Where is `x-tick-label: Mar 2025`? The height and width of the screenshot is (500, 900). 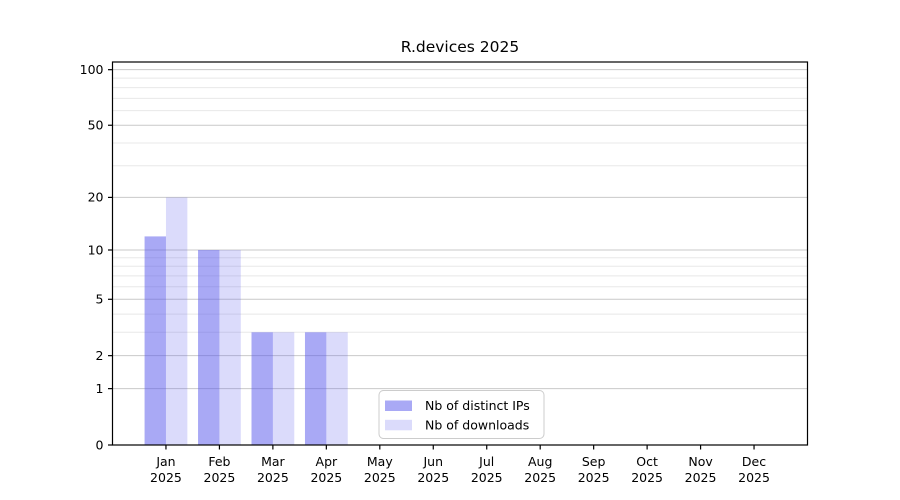 x-tick-label: Mar 2025 is located at coordinates (273, 469).